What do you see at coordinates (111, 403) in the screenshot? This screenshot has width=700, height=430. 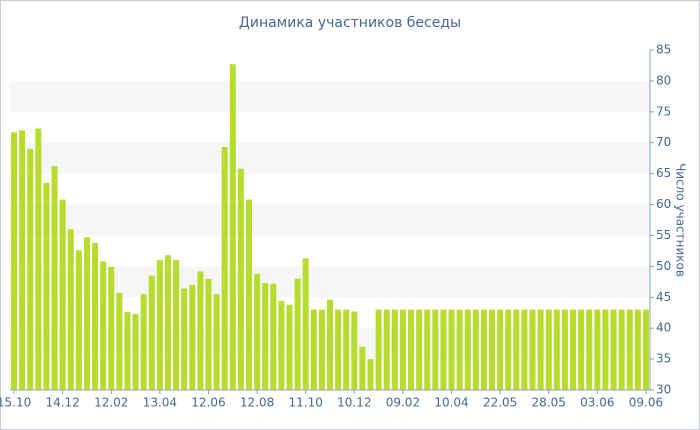 I see `x-tick-label: 12.02` at bounding box center [111, 403].